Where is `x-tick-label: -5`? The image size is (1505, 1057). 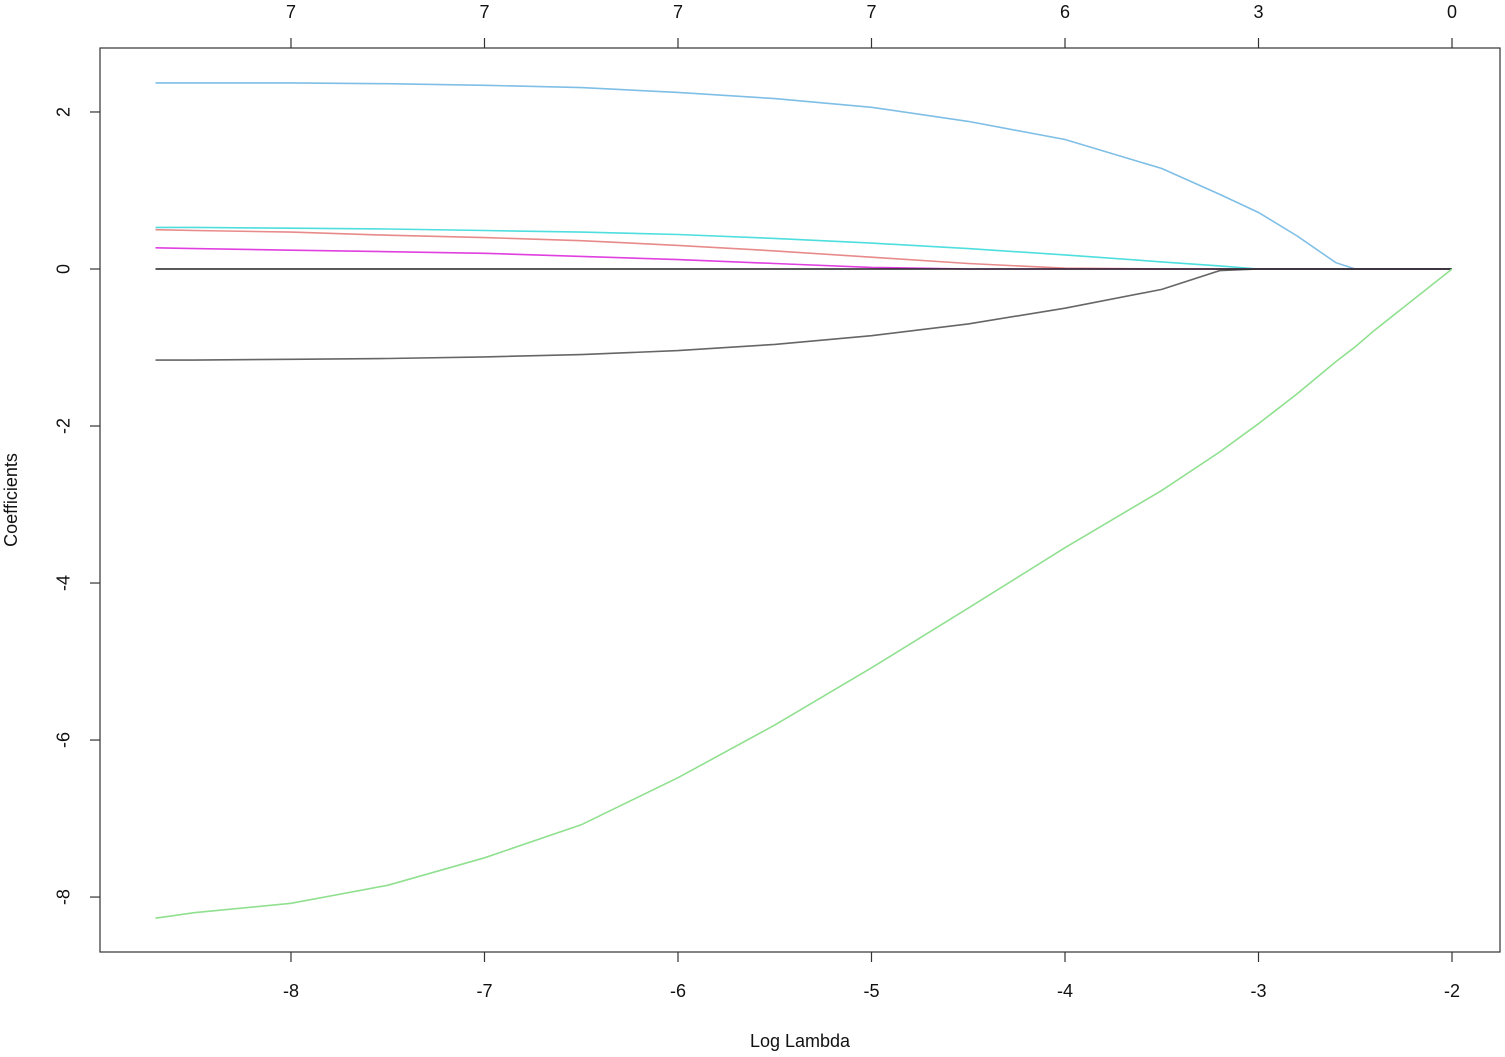 x-tick-label: -5 is located at coordinates (871, 991).